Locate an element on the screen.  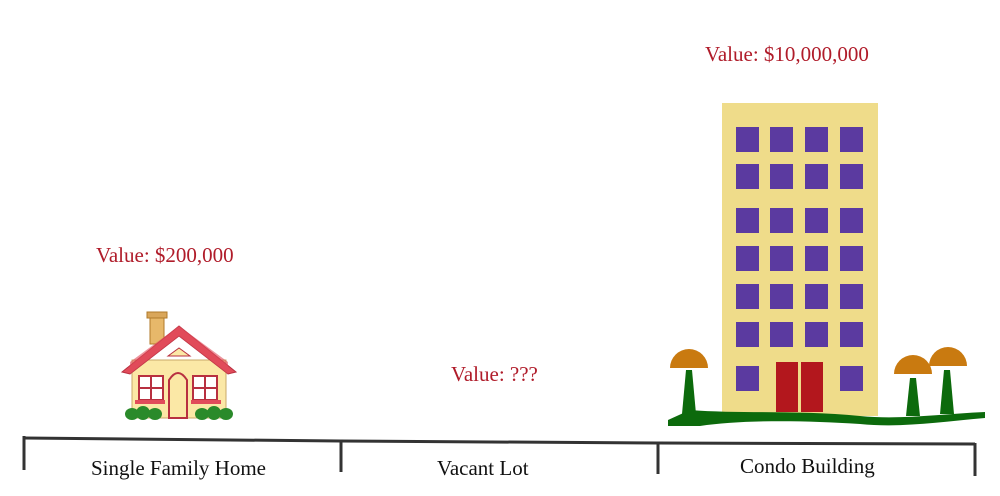
condo-value-label: Value: $10,000,000 is located at coordinates (787, 54).